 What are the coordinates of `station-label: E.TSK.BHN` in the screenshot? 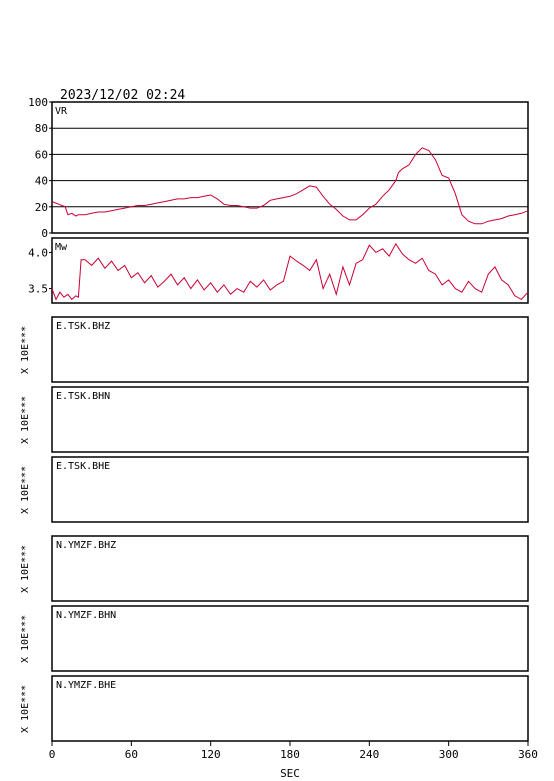 It's located at (83, 396).